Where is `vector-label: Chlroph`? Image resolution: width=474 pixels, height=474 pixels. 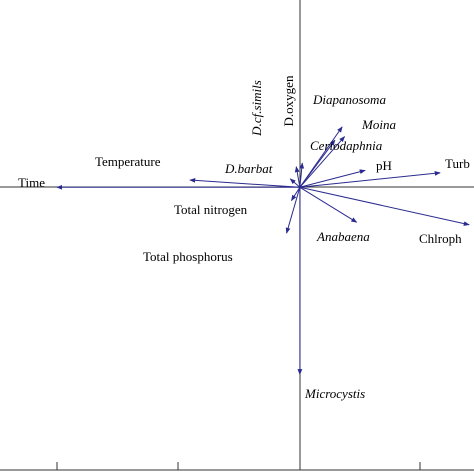
vector-label: Chlroph is located at coordinates (440, 238).